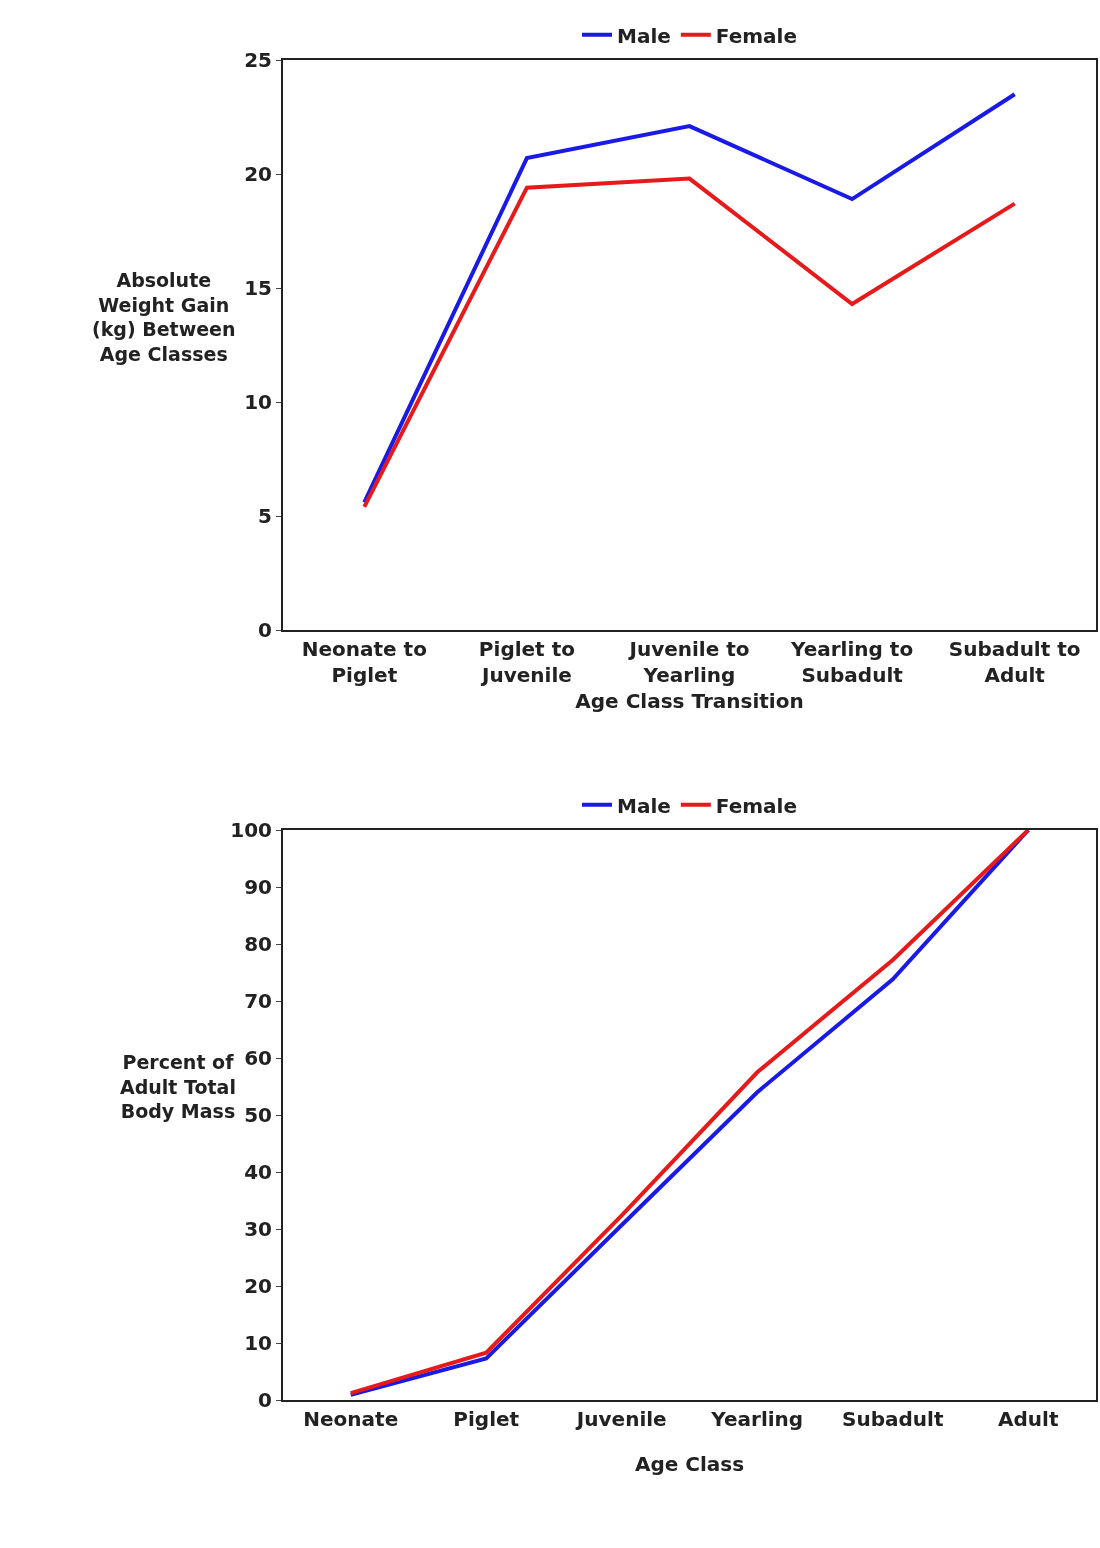  What do you see at coordinates (164, 317) in the screenshot?
I see `y-axis-title: Absolute Weight Gain (kg) Between Age Classes` at bounding box center [164, 317].